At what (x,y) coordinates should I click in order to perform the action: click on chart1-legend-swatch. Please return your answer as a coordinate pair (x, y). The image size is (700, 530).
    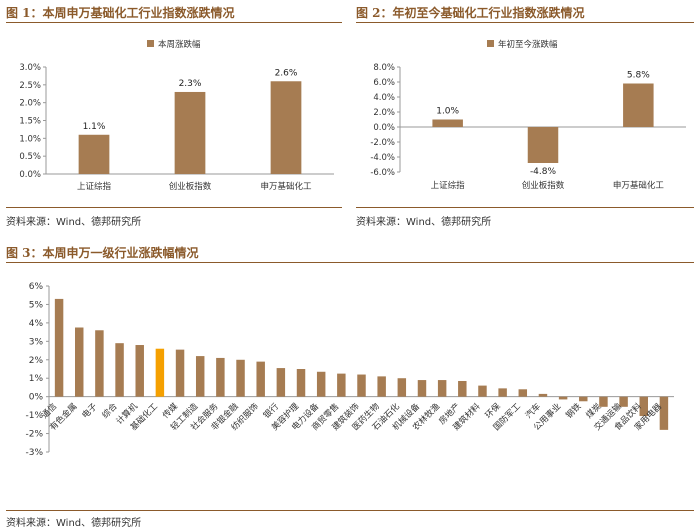
    Looking at the image, I should click on (150, 43).